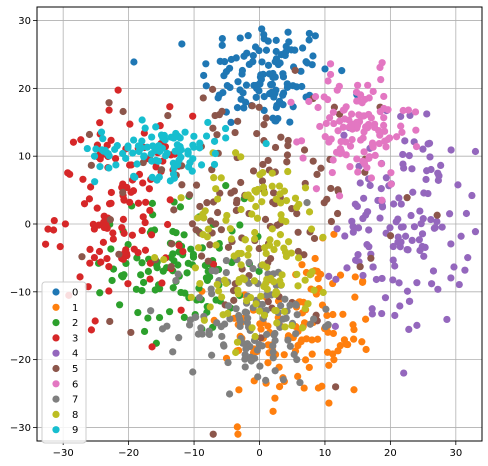 The height and width of the screenshot is (466, 488). Describe the element at coordinates (75, 308) in the screenshot. I see `legend-label: 1` at that location.